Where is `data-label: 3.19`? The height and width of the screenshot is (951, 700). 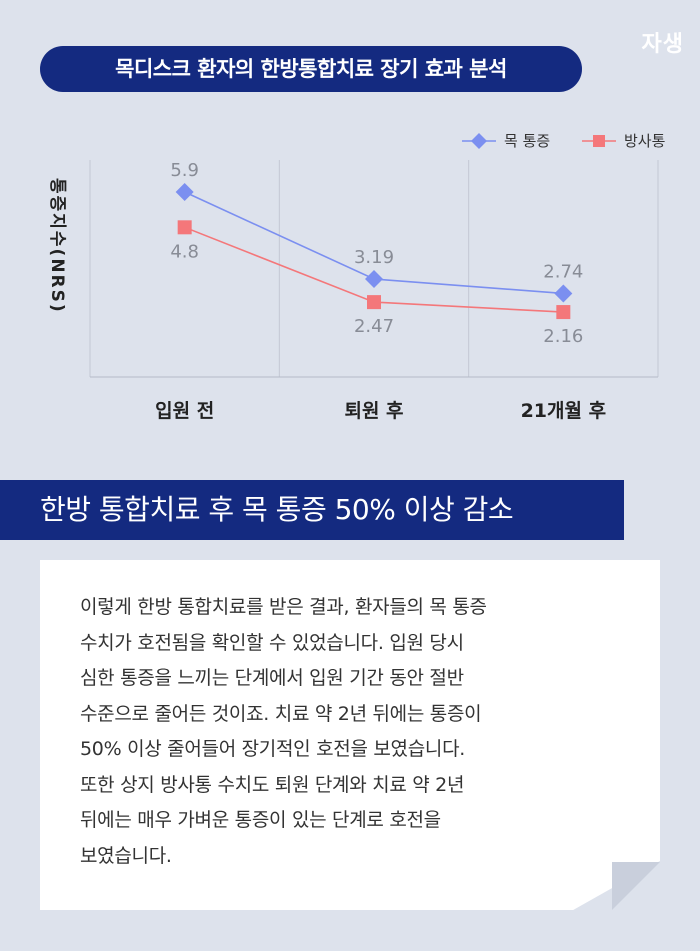 data-label: 3.19 is located at coordinates (374, 257).